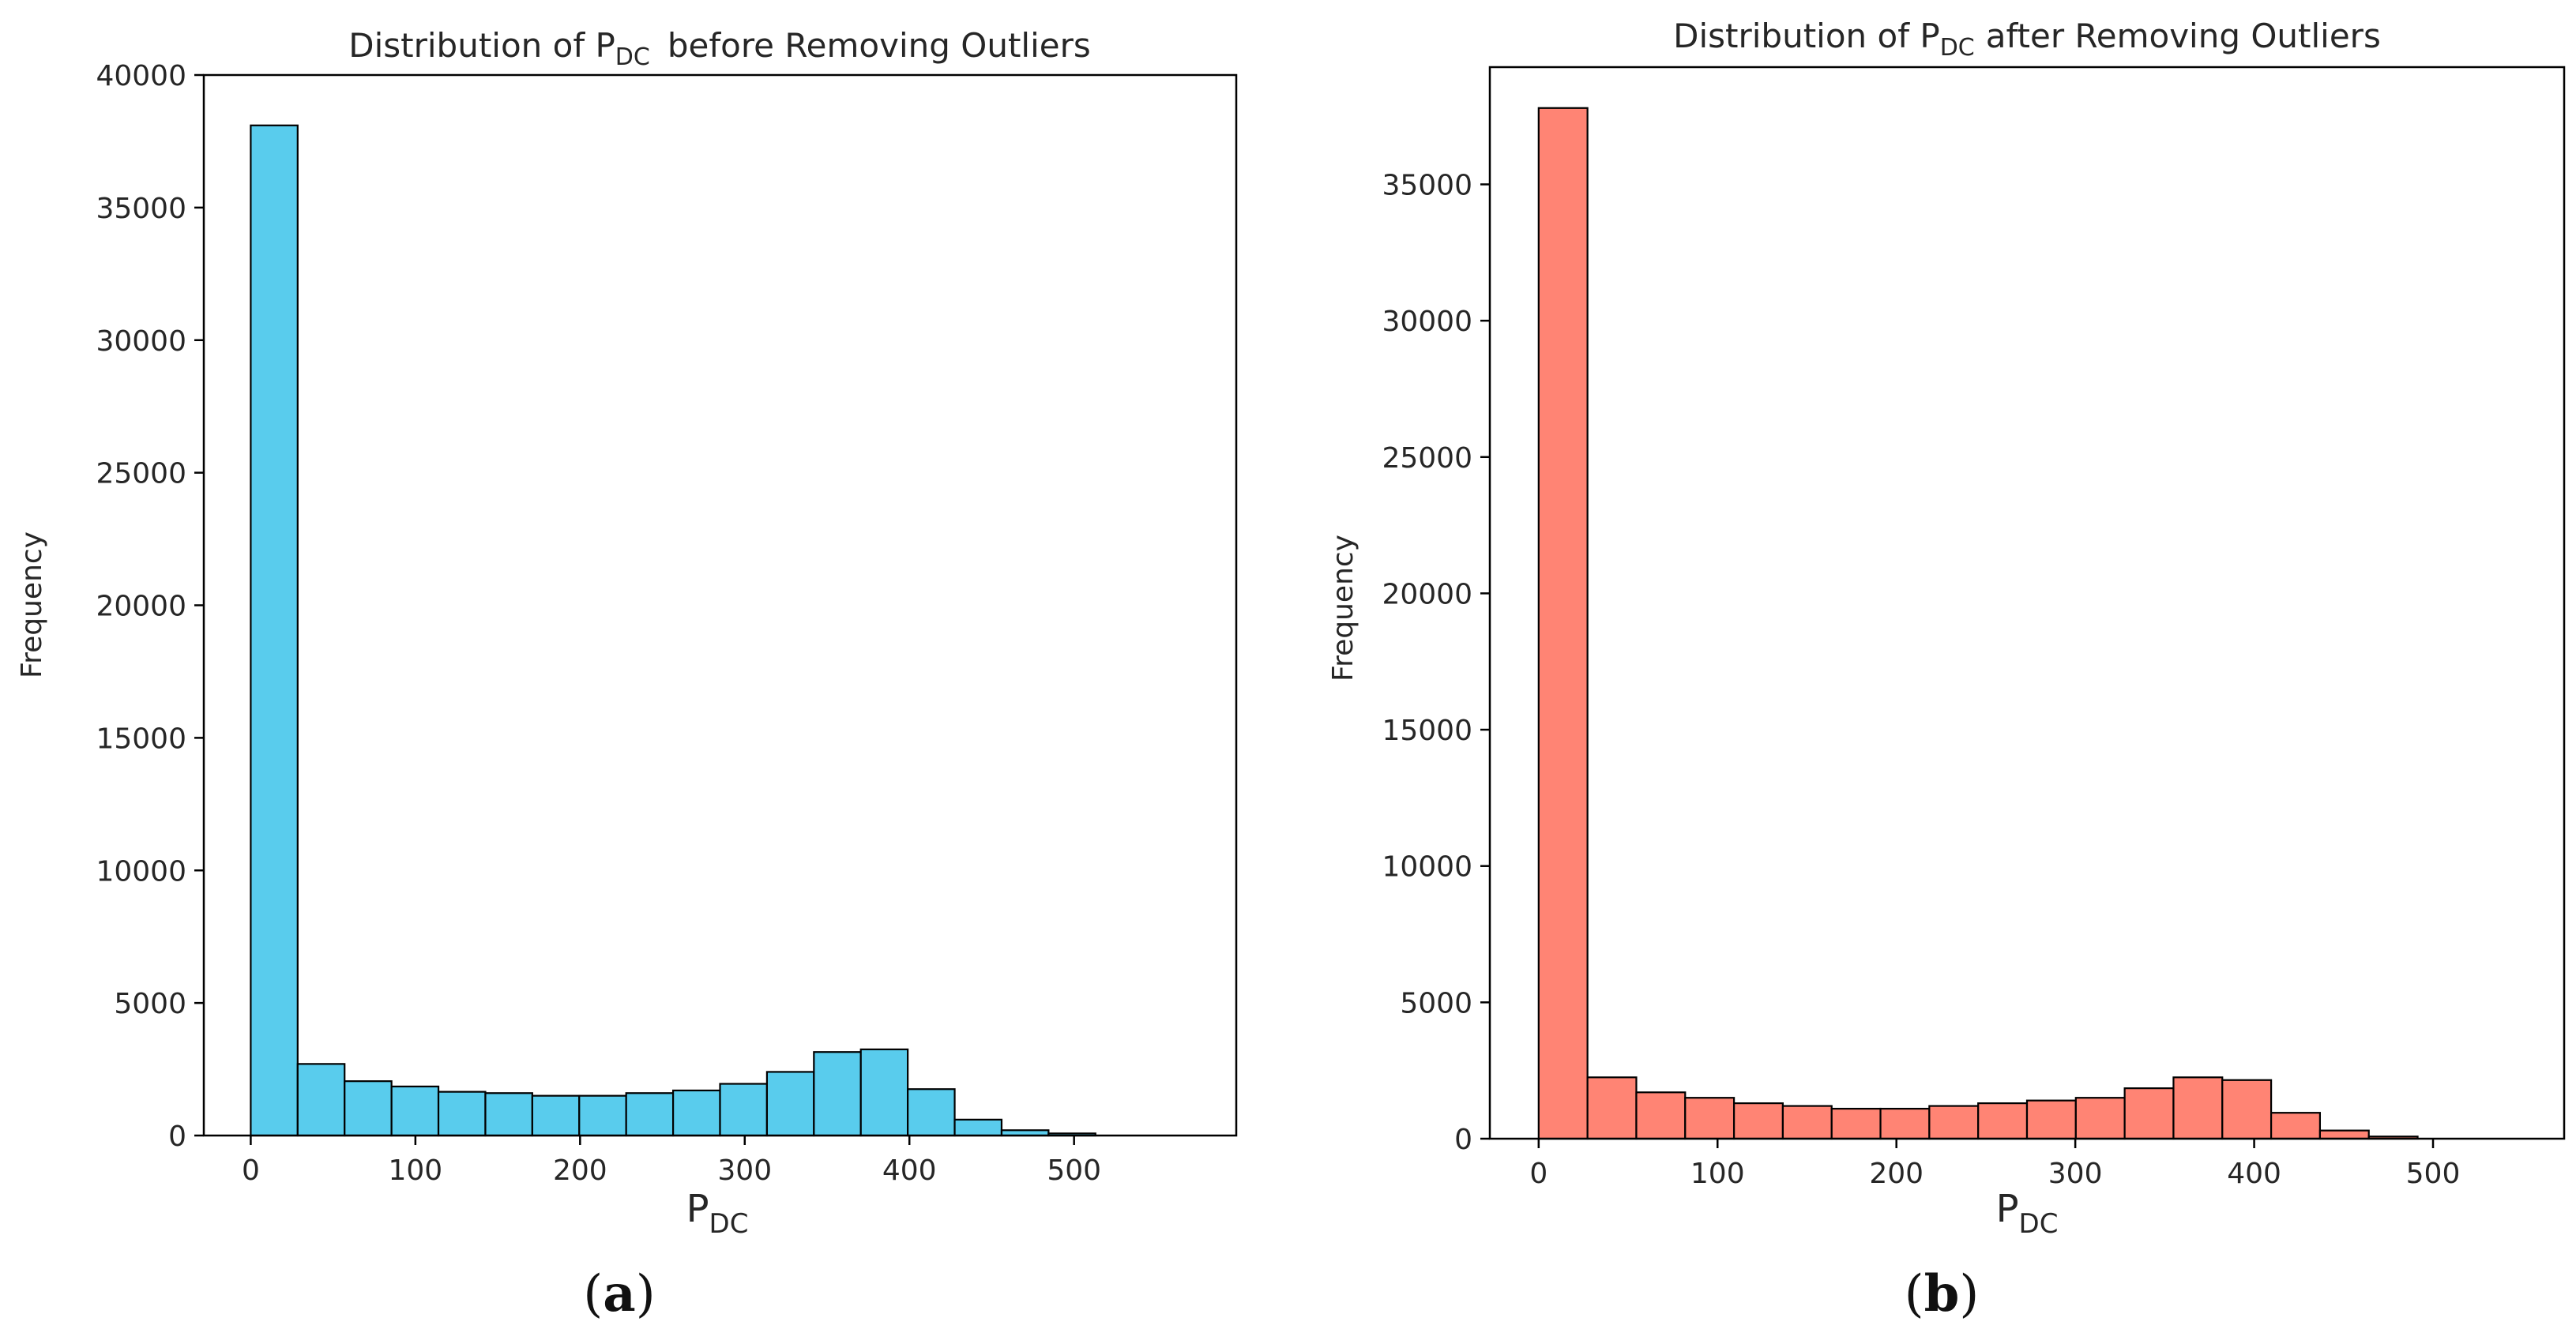 This screenshot has width=2576, height=1344. What do you see at coordinates (672, 1161) in the screenshot?
I see `panel-a-x-ticks: 0 100 200 300 400 500` at bounding box center [672, 1161].